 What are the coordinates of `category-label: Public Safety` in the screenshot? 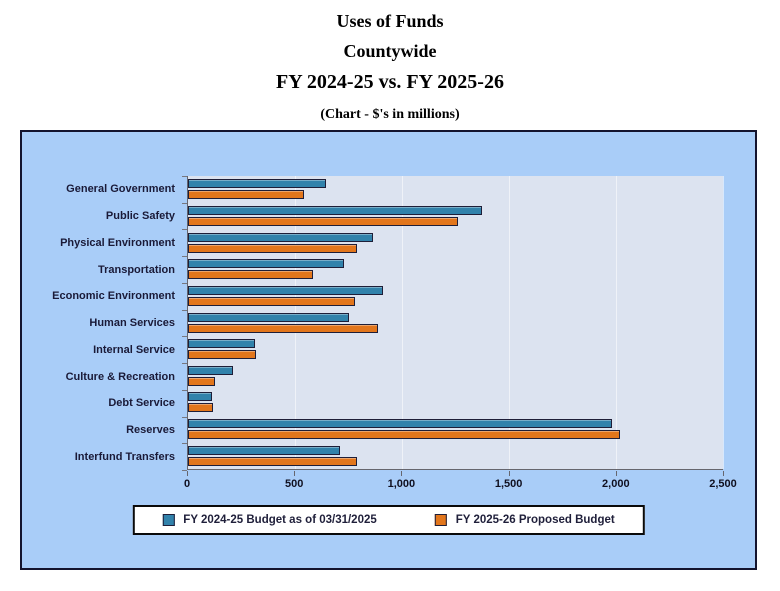 It's located at (140, 216).